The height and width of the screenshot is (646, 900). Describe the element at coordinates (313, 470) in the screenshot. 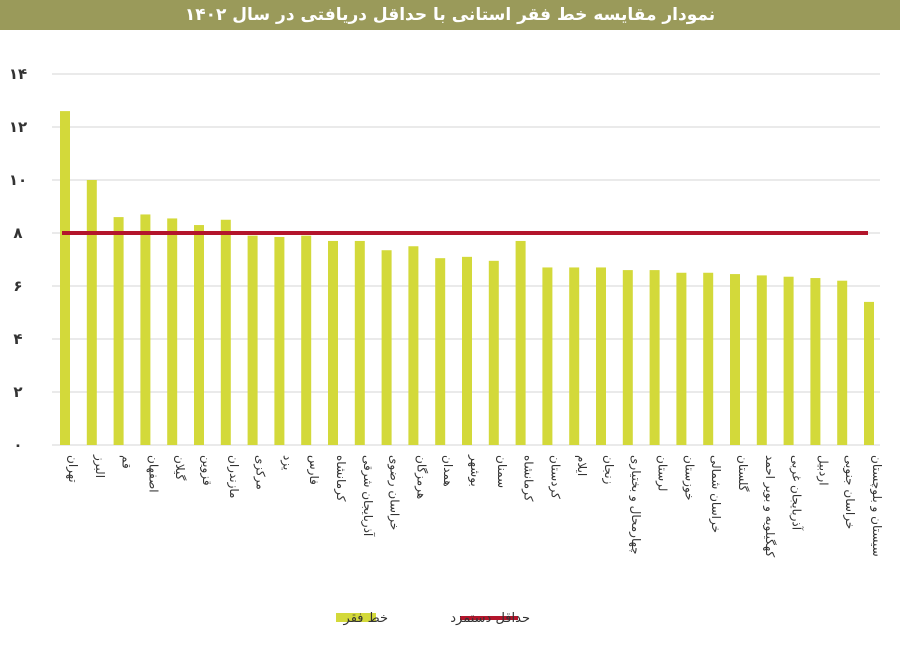

I see `category-label: فارس` at that location.